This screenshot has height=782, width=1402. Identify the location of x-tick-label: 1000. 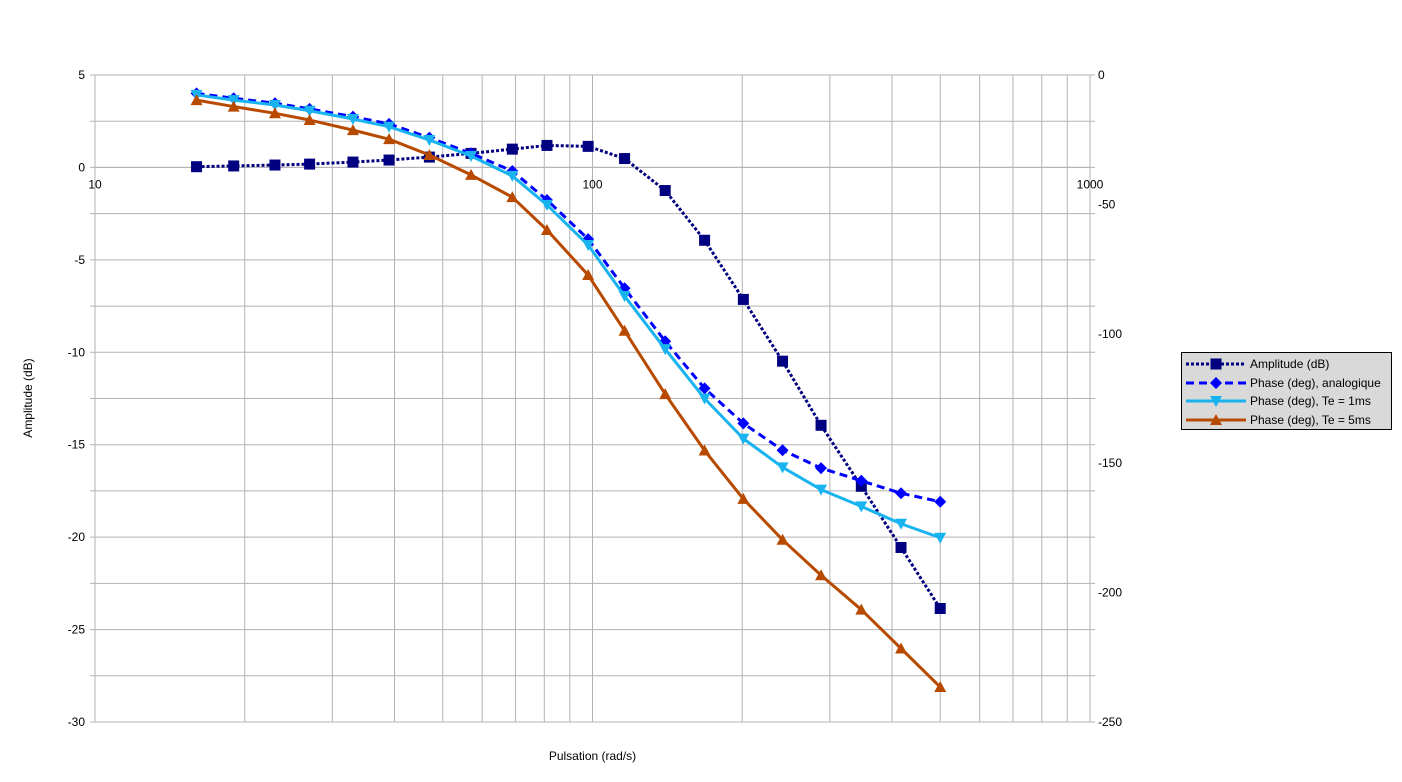
(1090, 184).